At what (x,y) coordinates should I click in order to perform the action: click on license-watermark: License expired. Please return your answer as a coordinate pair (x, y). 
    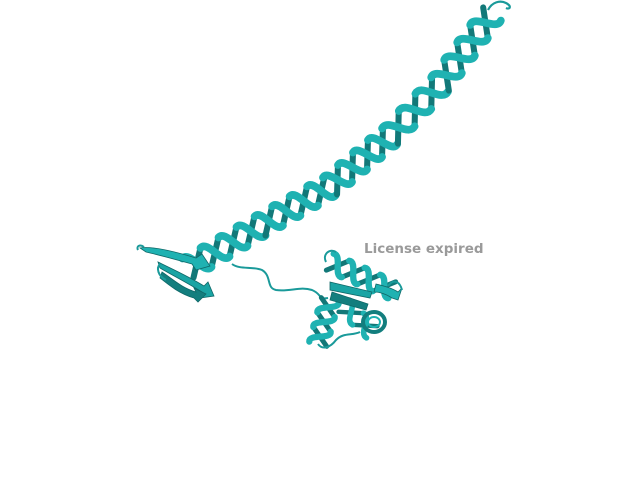
    Looking at the image, I should click on (424, 249).